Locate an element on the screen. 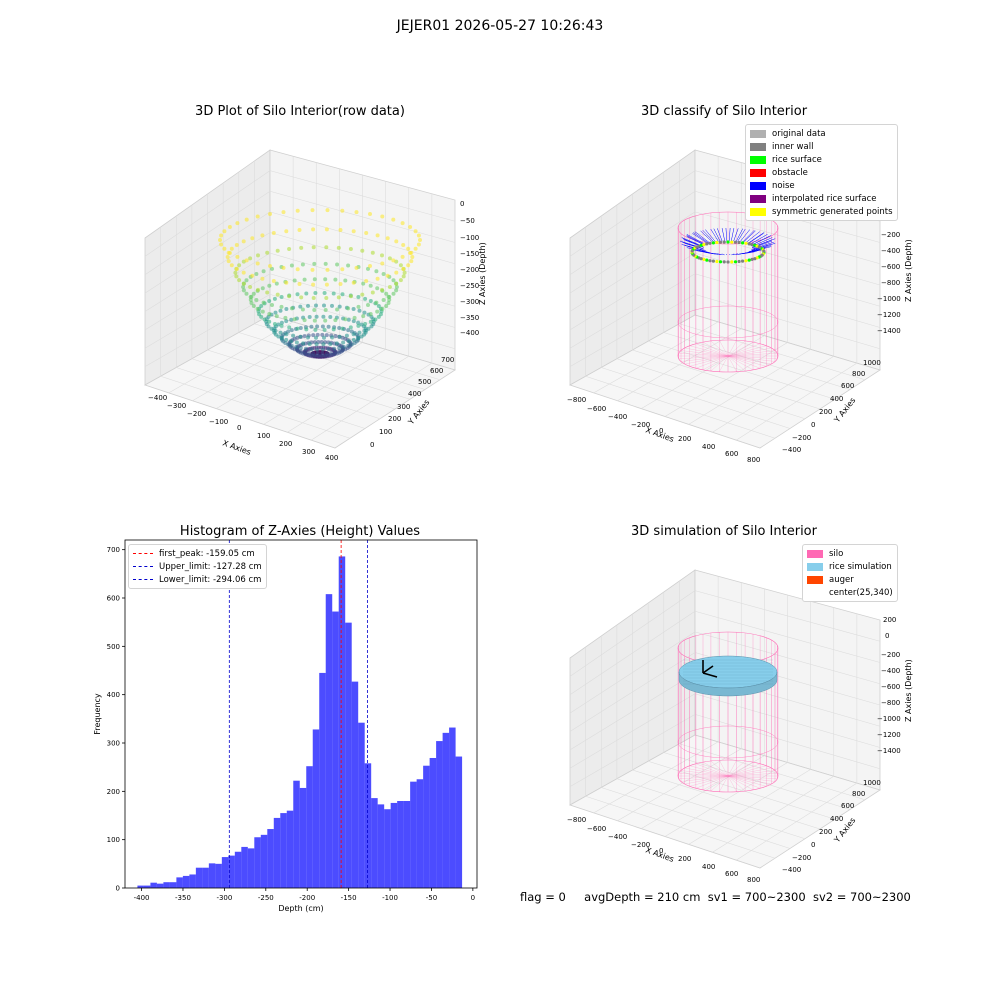 The image size is (1000, 1000). p2-ztick: −200 is located at coordinates (890, 235).